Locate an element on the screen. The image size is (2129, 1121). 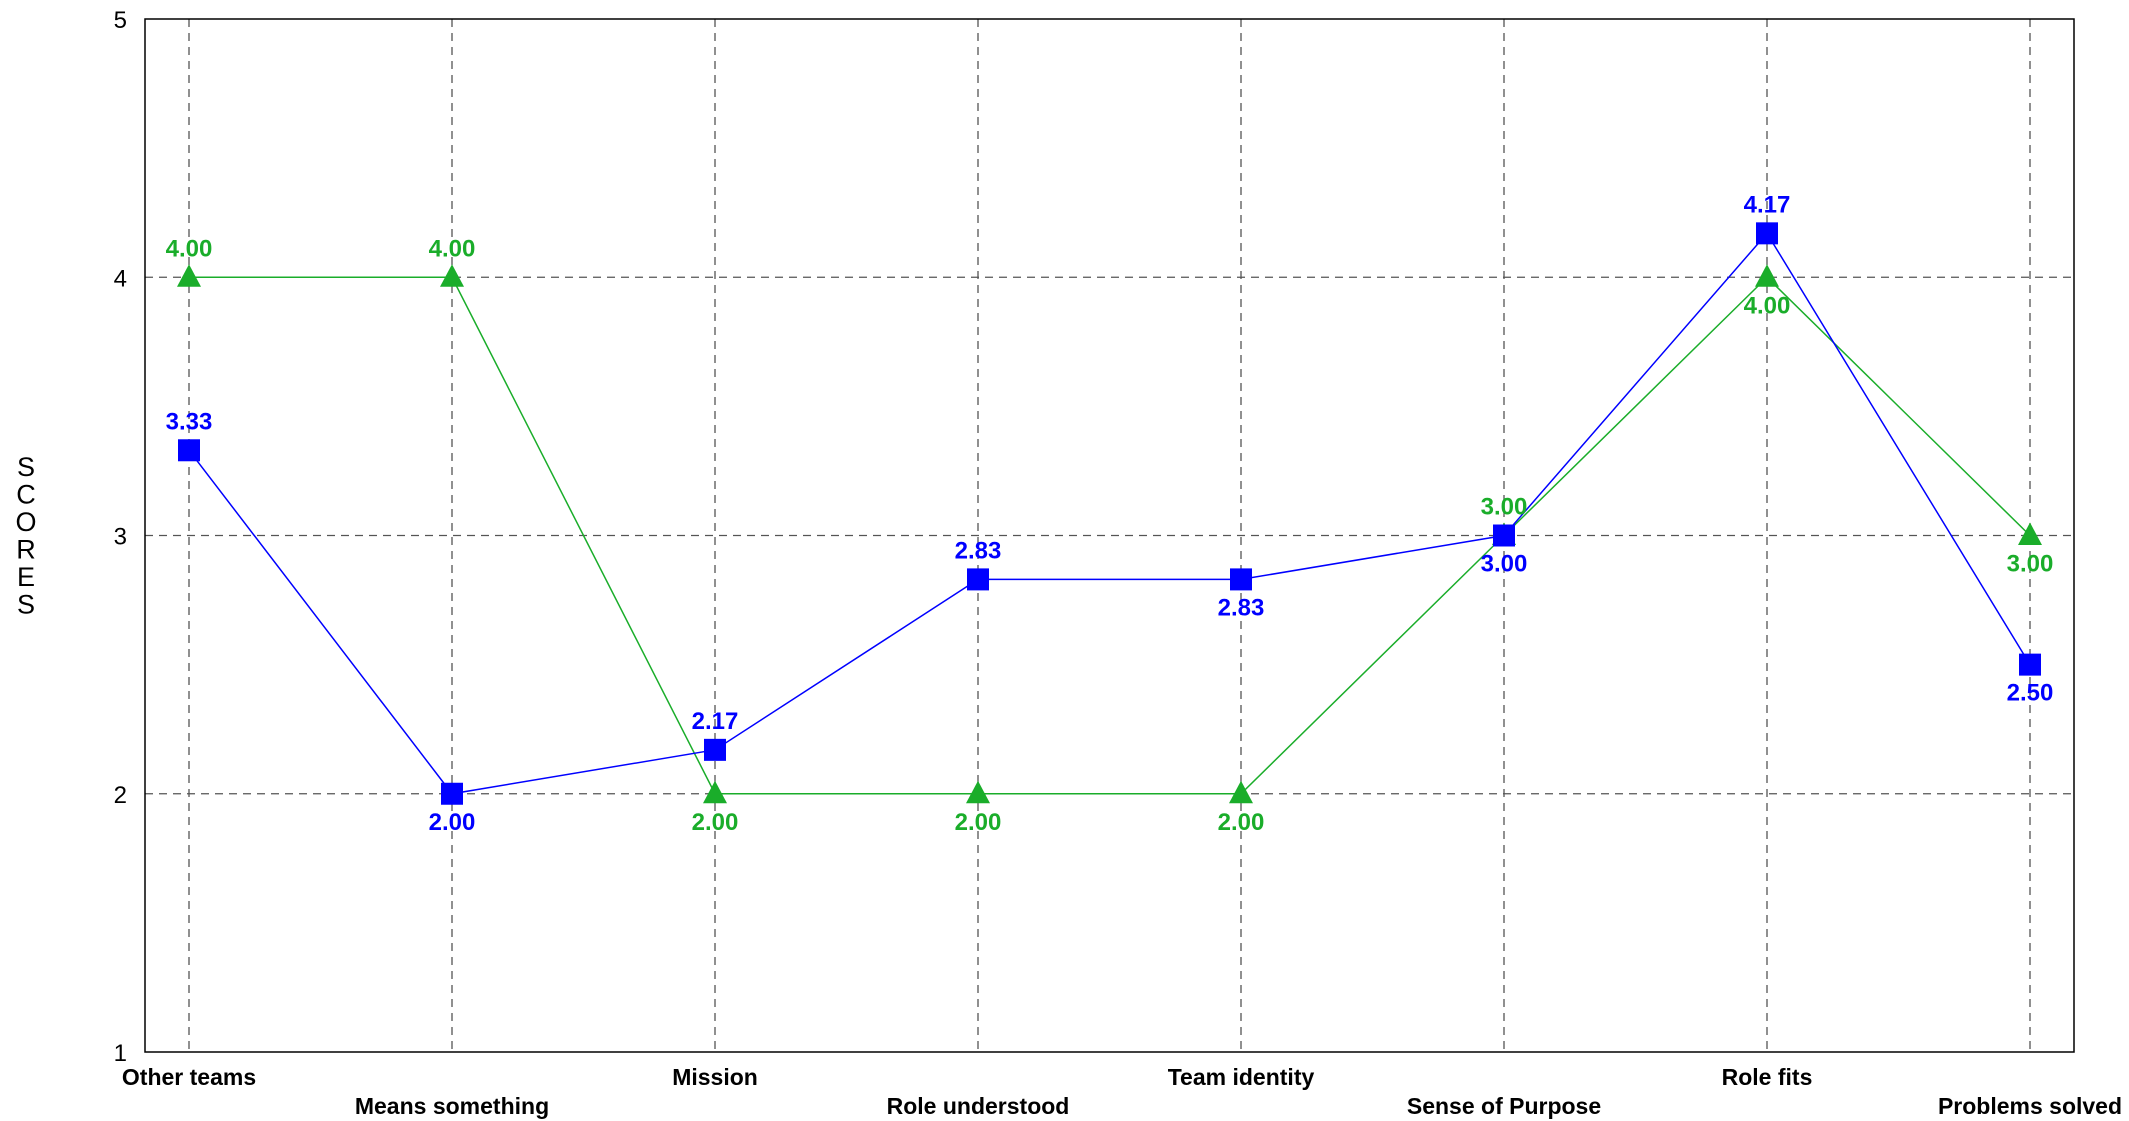
x-category-label: Role fits is located at coordinates (1767, 1077).